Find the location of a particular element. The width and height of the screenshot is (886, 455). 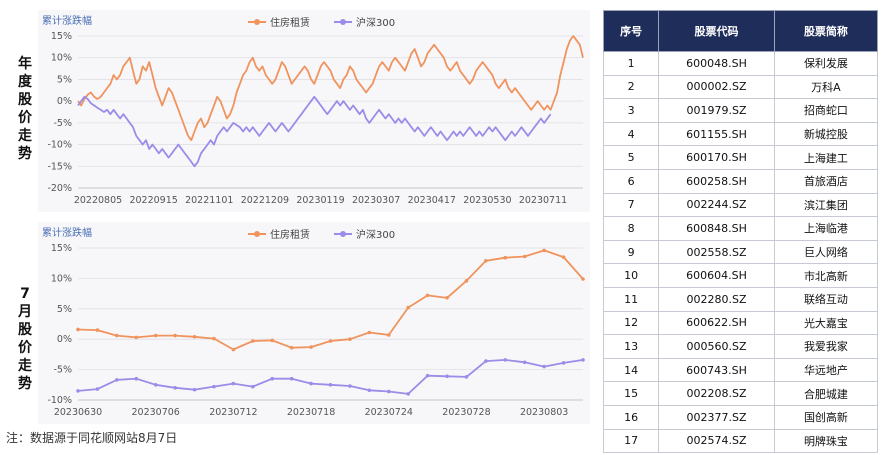

table-row: 4 601155.SH 新城控股 is located at coordinates (740, 134).